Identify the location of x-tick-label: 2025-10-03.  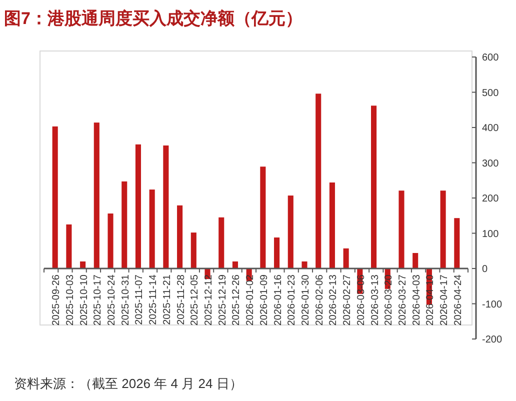
(70, 300).